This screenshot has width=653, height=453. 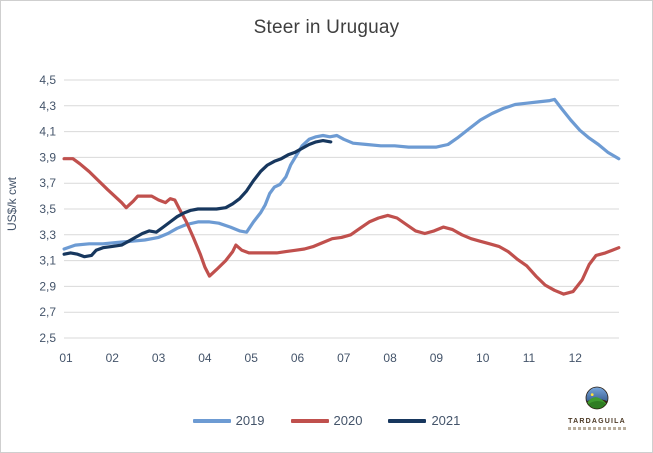 I want to click on y-tick-label: 4,3, so click(x=47, y=106).